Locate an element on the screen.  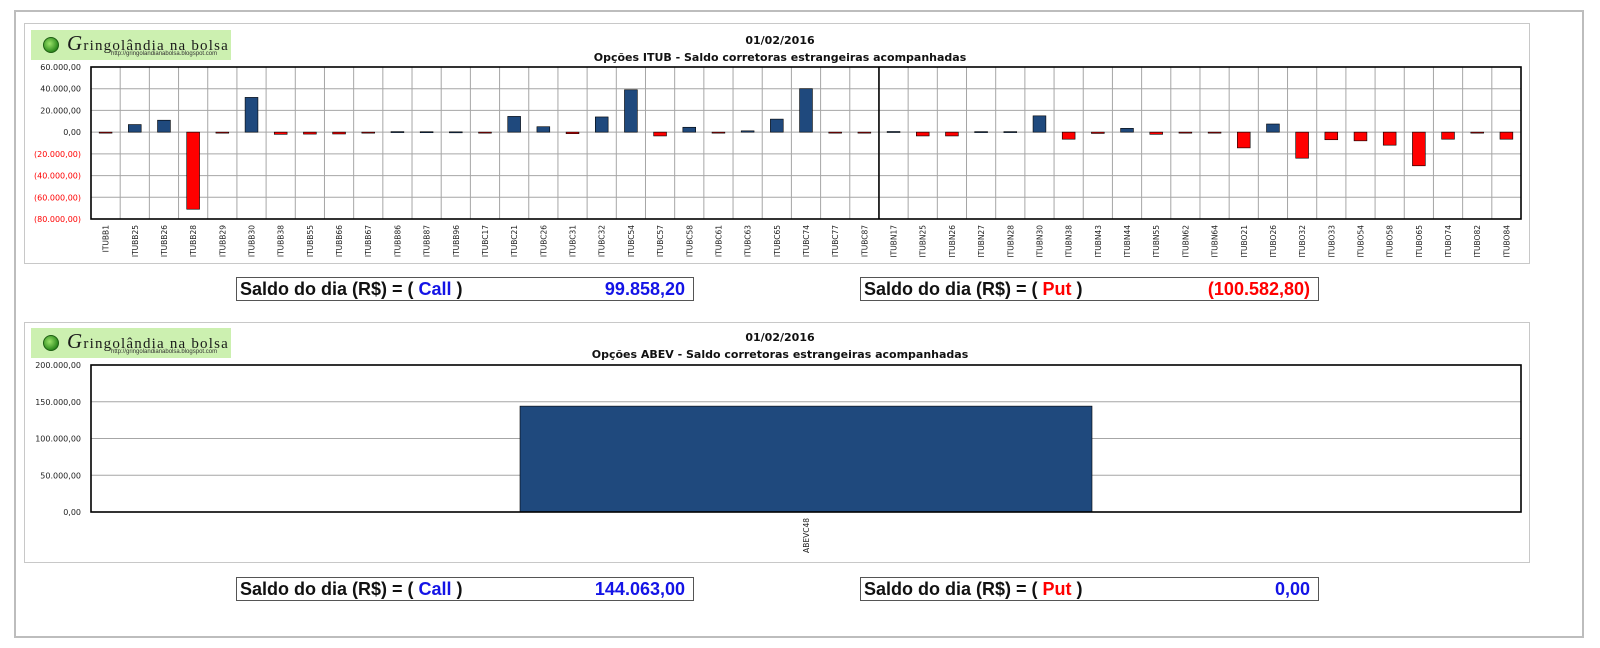
x-category-label: ITUBN25 is located at coordinates (923, 241).